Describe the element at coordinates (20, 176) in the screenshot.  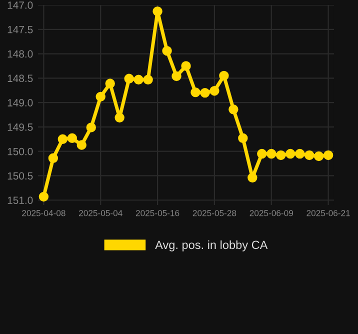
I see `y-tick-label: 150.5` at that location.